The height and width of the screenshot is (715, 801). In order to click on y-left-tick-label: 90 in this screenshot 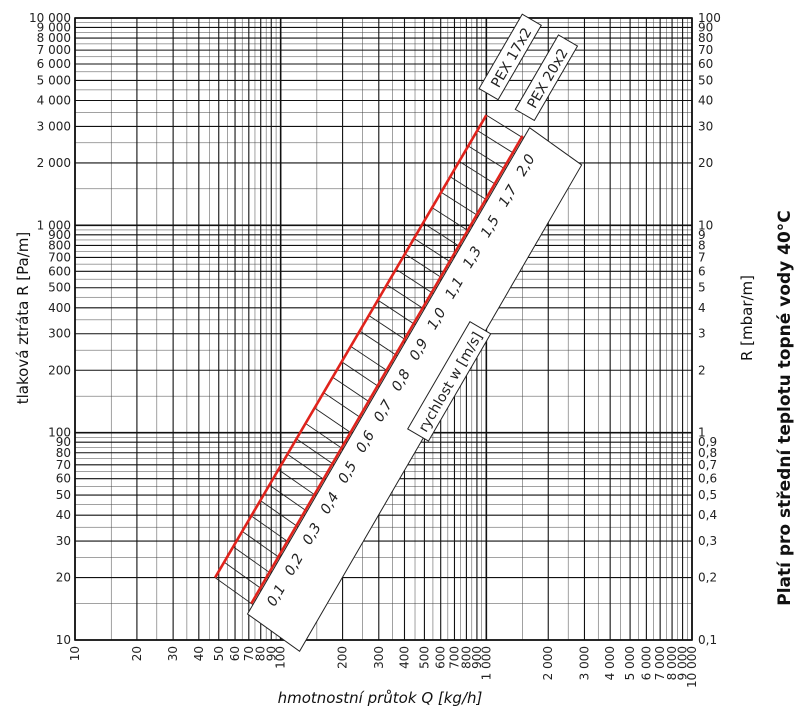, I will do `click(63, 442)`.